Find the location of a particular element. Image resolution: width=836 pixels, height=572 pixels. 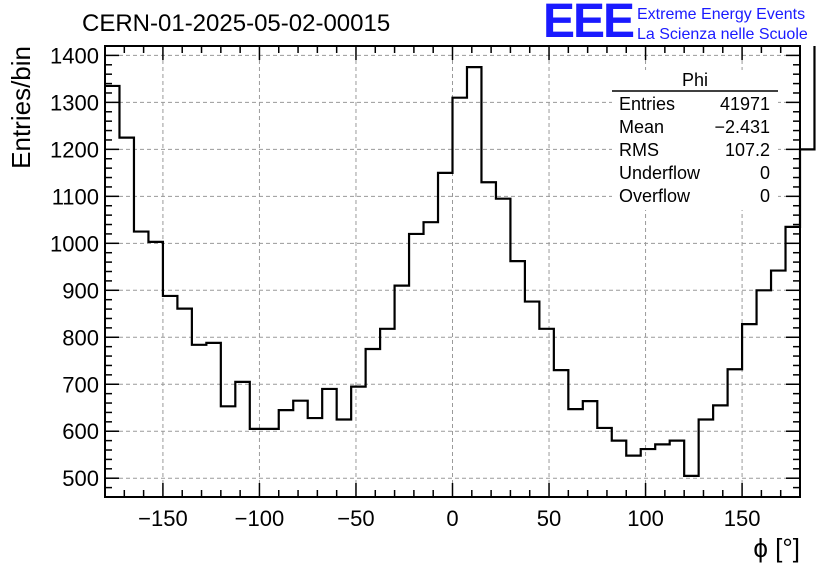

stats-value: −2.431 is located at coordinates (742, 127).